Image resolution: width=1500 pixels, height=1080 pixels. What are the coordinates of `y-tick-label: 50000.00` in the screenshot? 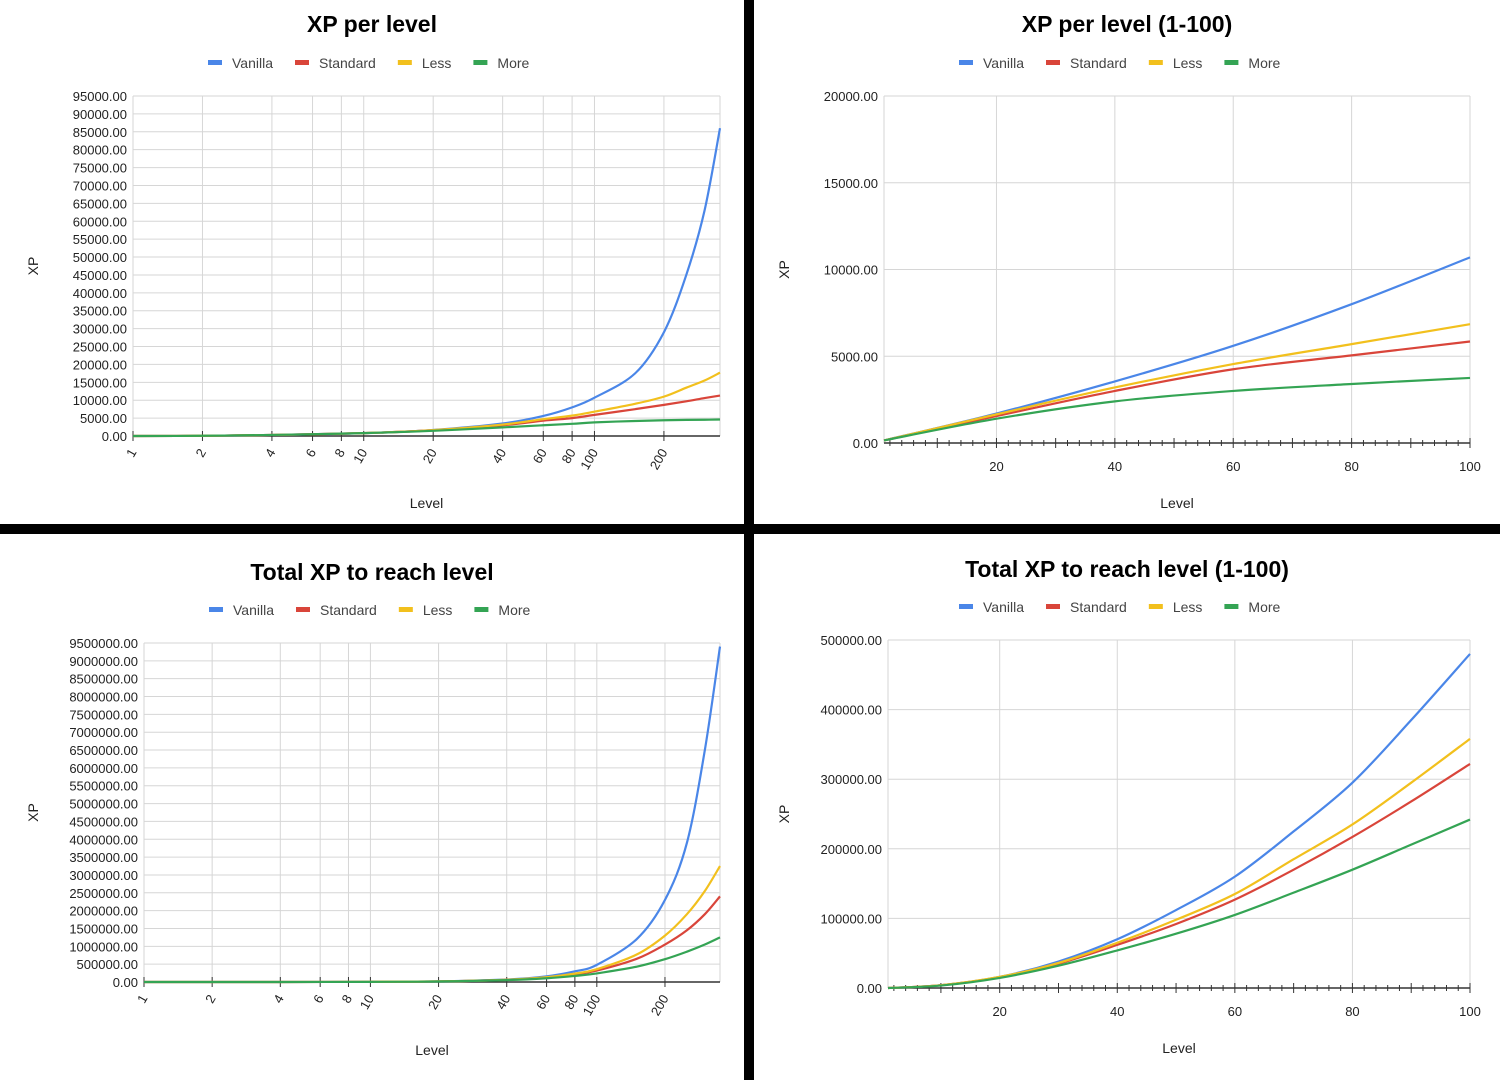 It's located at (100, 257).